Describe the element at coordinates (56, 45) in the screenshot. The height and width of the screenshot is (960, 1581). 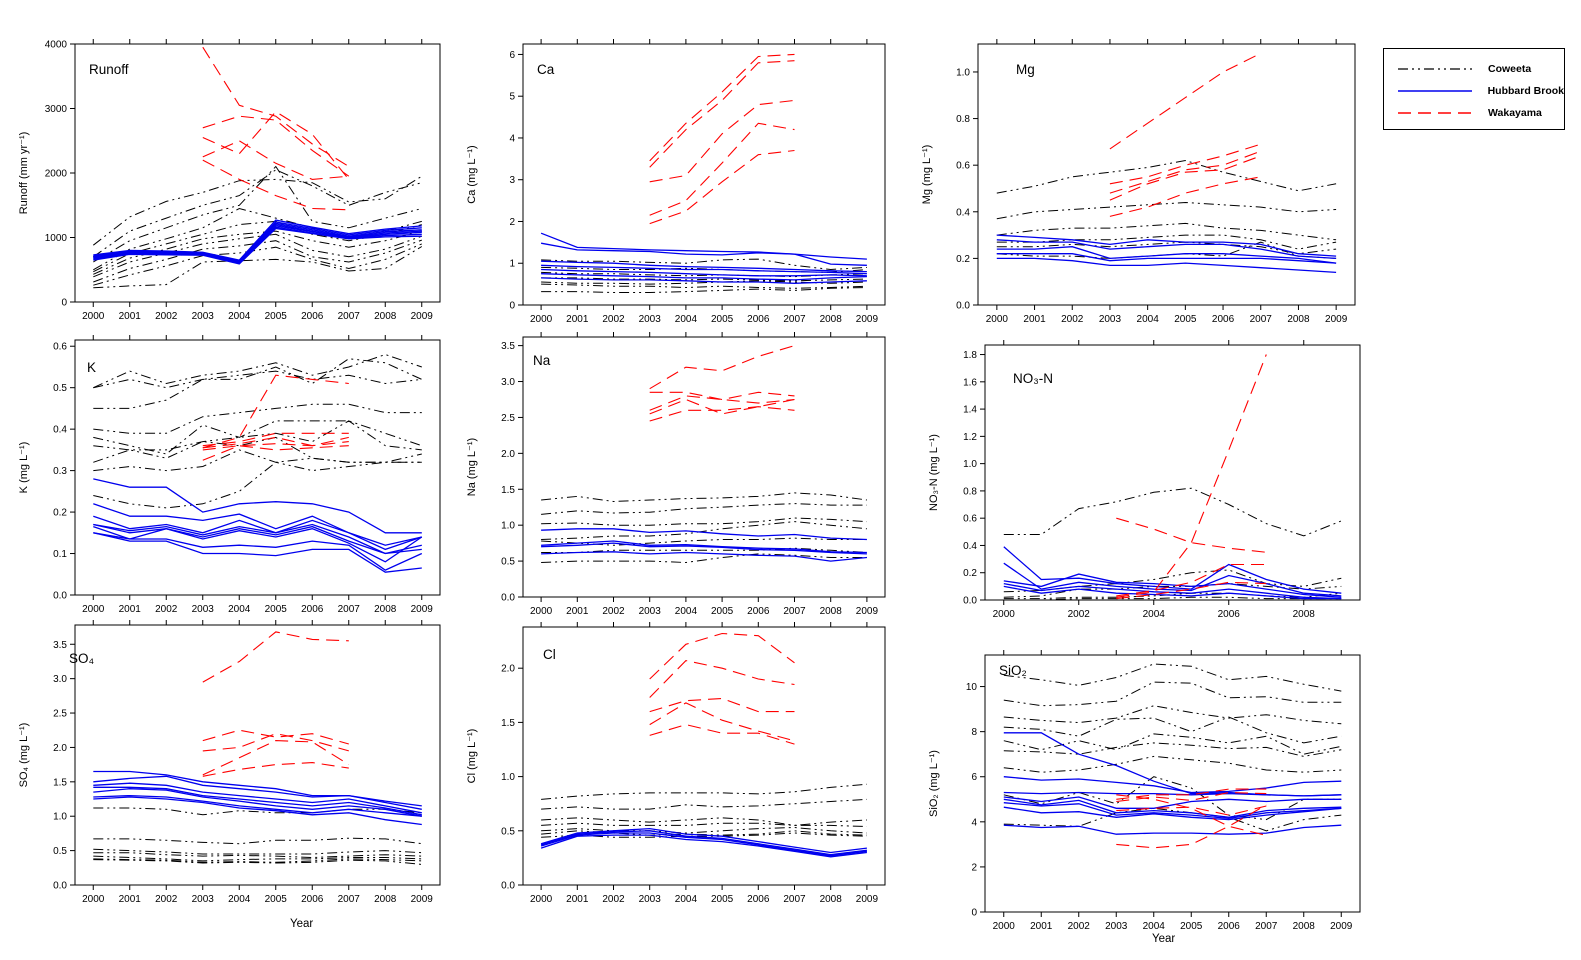
I see `y-tick-label: 4000` at that location.